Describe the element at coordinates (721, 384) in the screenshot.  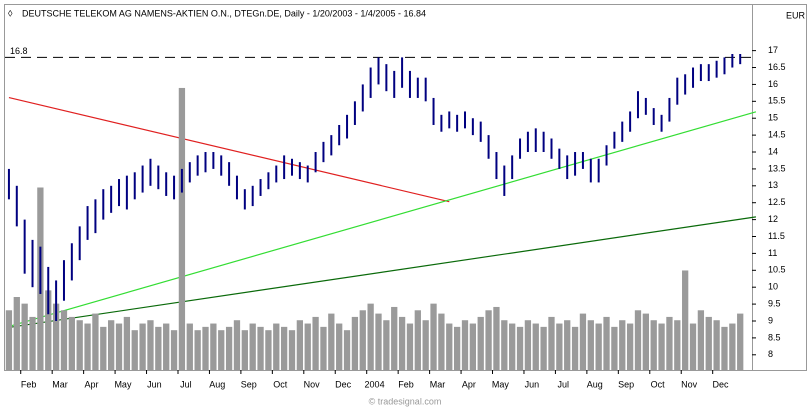
I see `x-tick-label: Dec` at that location.